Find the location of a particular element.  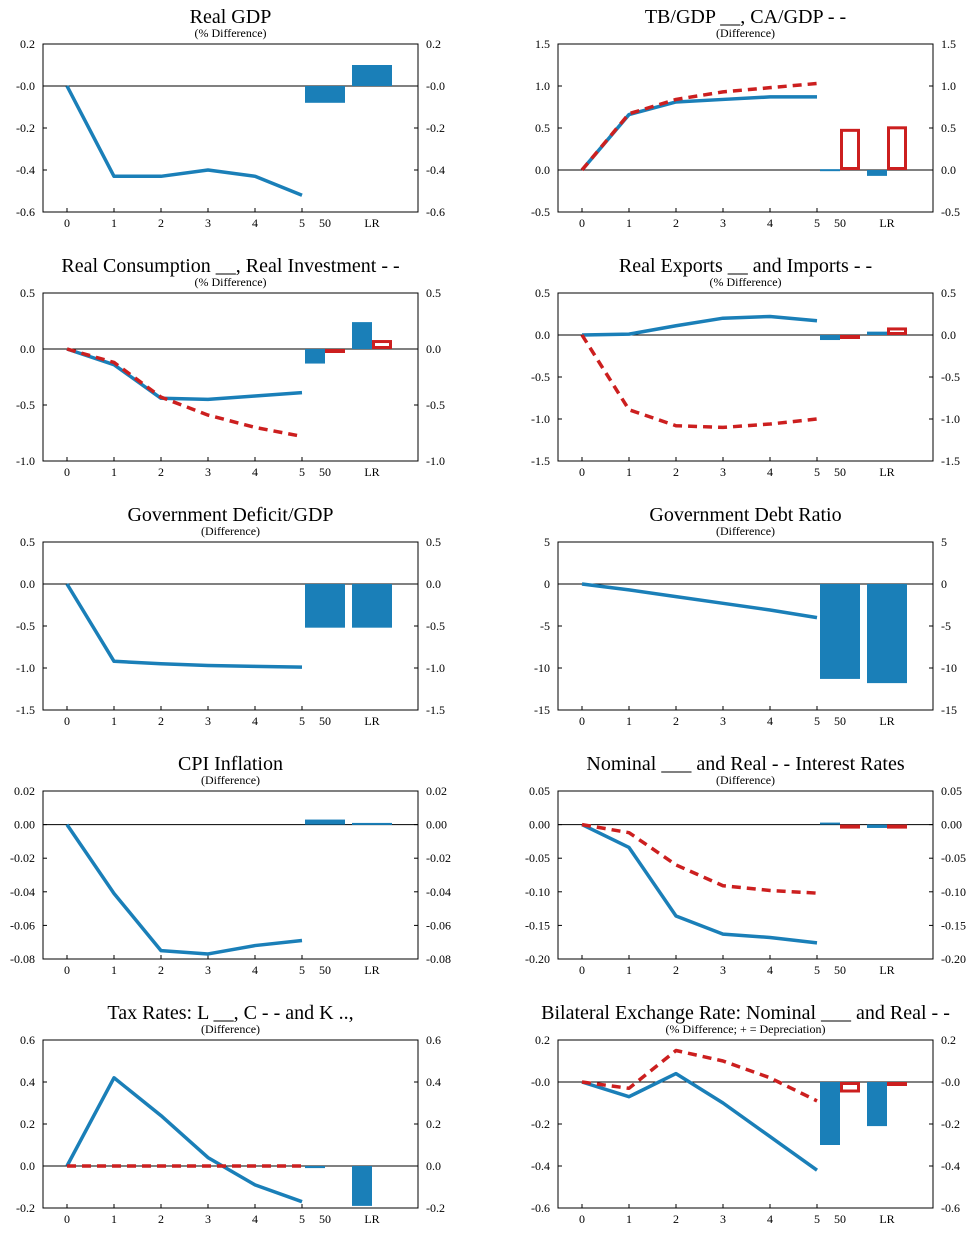

y-tick-label-right: -0.02 is located at coordinates (438, 858).